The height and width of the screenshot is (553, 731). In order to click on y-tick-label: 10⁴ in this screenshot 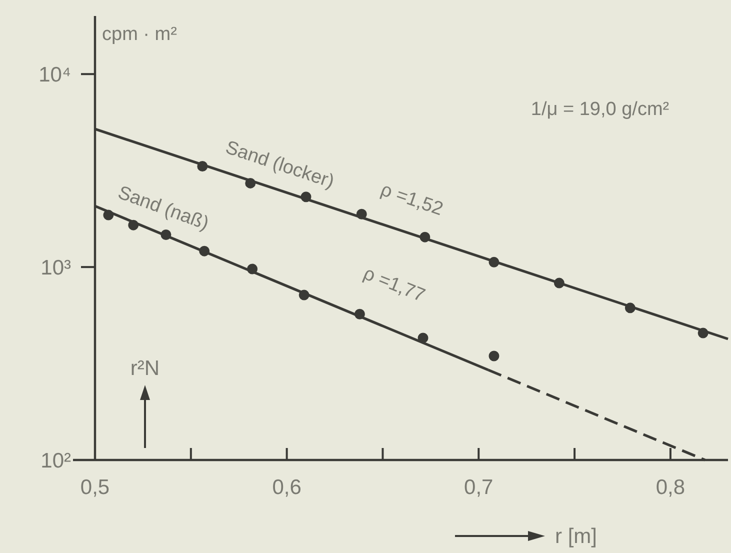, I will do `click(54, 74)`.